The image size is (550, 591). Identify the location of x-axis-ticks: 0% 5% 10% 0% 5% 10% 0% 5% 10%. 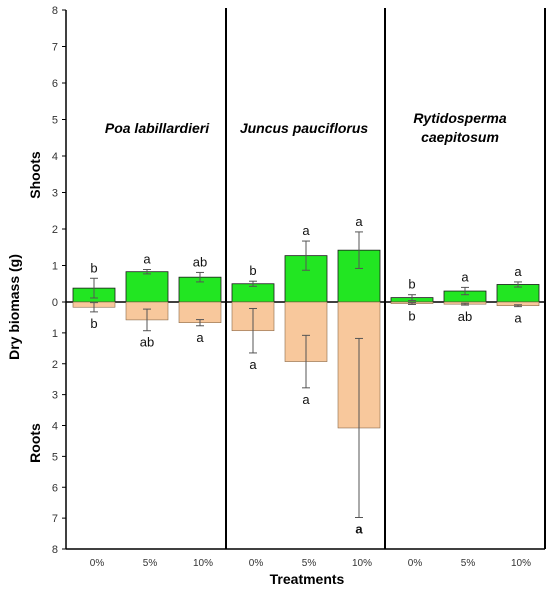
(310, 563).